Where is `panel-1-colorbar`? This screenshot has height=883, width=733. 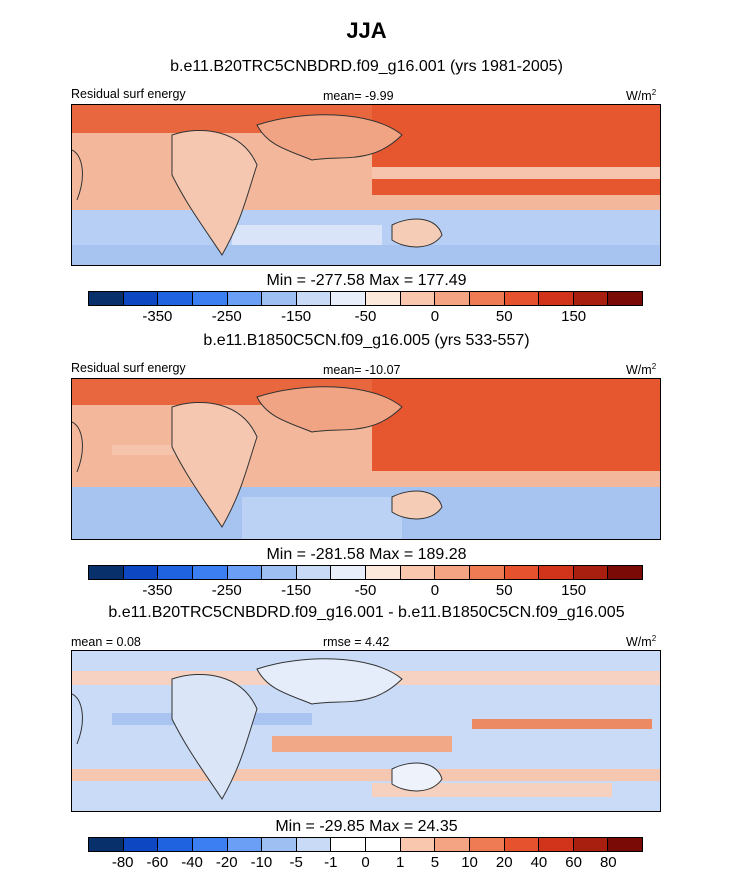 panel-1-colorbar is located at coordinates (365, 298).